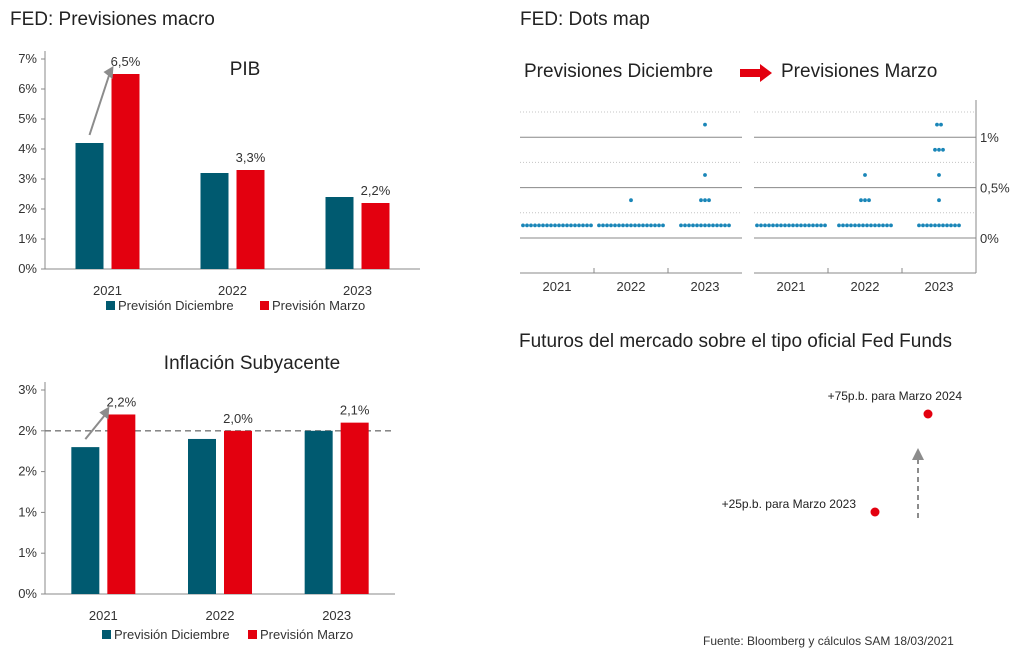  I want to click on dots-x-label-mar-2021: 2021, so click(791, 286).